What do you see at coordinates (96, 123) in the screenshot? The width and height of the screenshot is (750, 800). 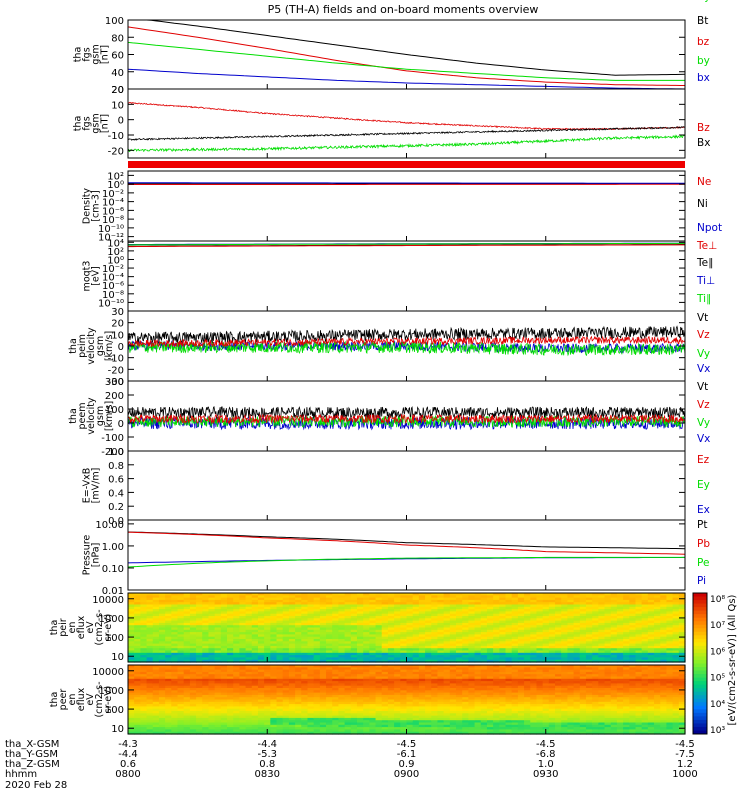 I see `ylabel-line: gsm` at bounding box center [96, 123].